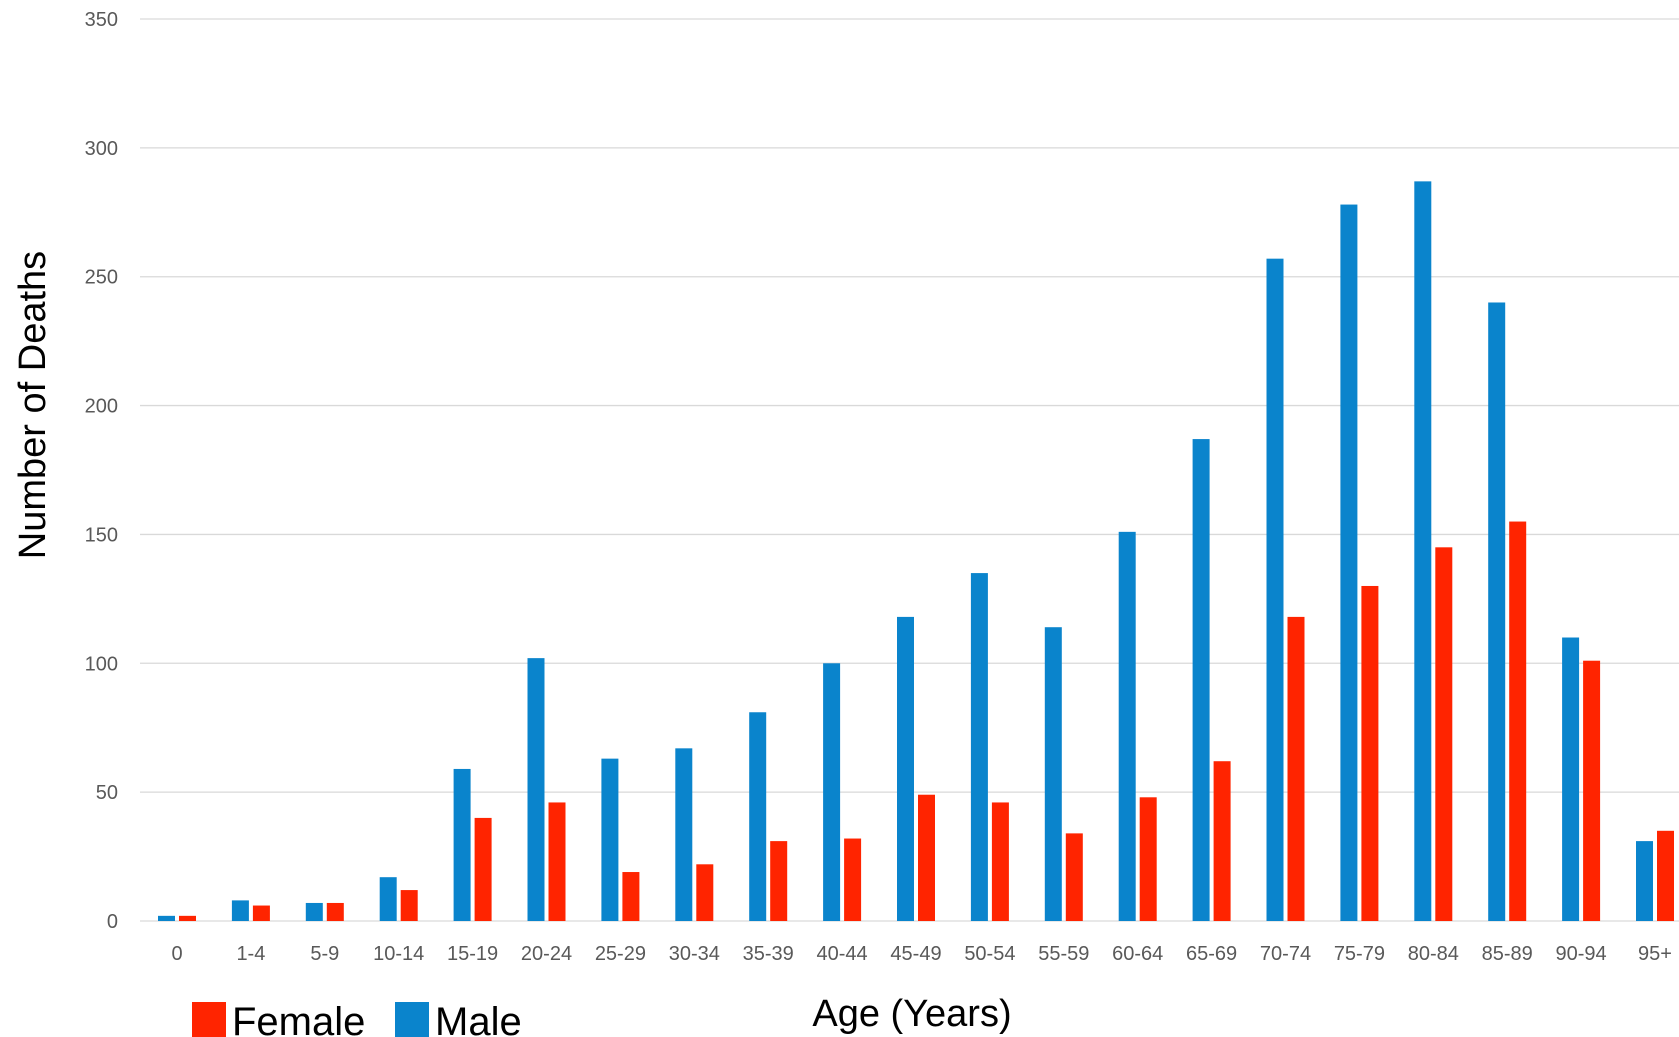 This screenshot has width=1679, height=1037. Describe the element at coordinates (107, 793) in the screenshot. I see `y-tick-label: 50` at that location.